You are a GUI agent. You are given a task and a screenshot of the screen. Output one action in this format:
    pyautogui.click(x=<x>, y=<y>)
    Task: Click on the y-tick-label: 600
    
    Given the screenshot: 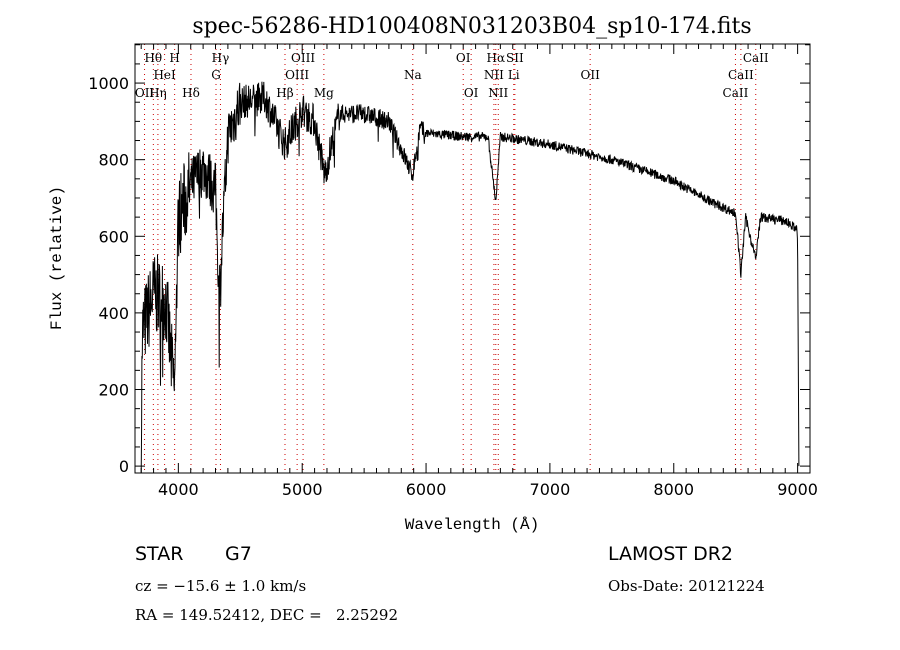 What is the action you would take?
    pyautogui.click(x=113, y=236)
    